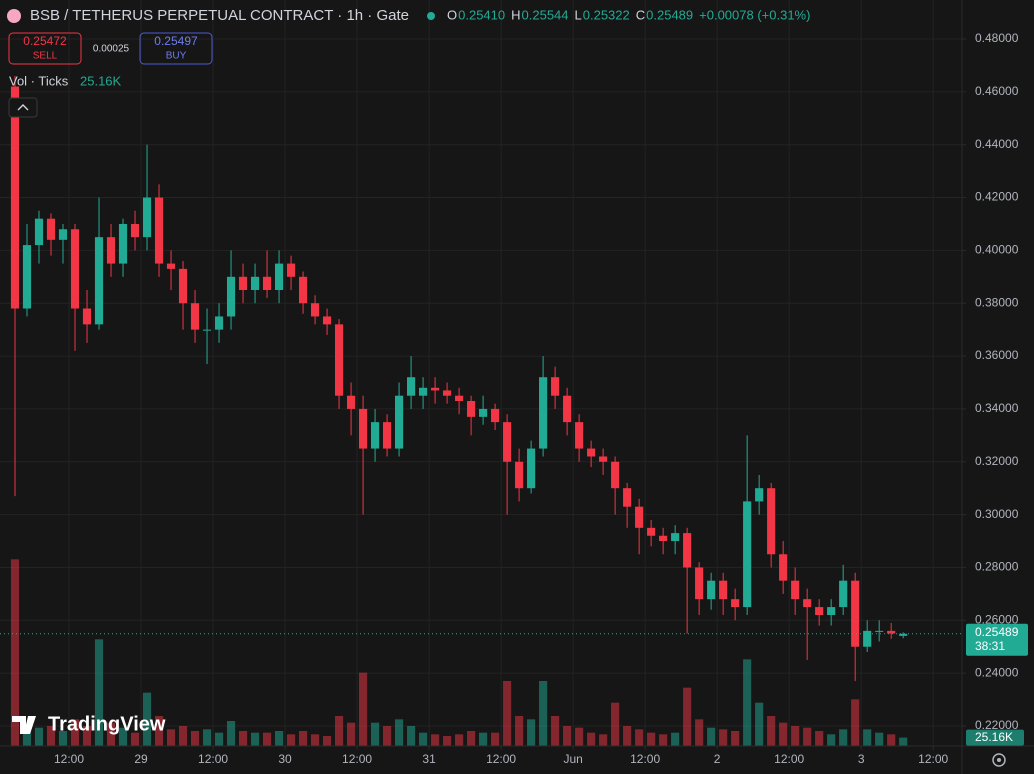 The height and width of the screenshot is (774, 1034). I want to click on sell-label: SELL, so click(45, 56).